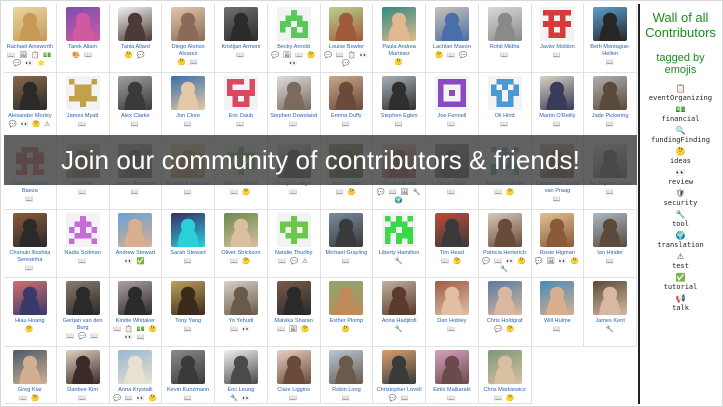 The width and height of the screenshot is (723, 407). Describe the element at coordinates (505, 312) in the screenshot. I see `contributor-card: Chris Holdgraf 💬 🤔` at that location.